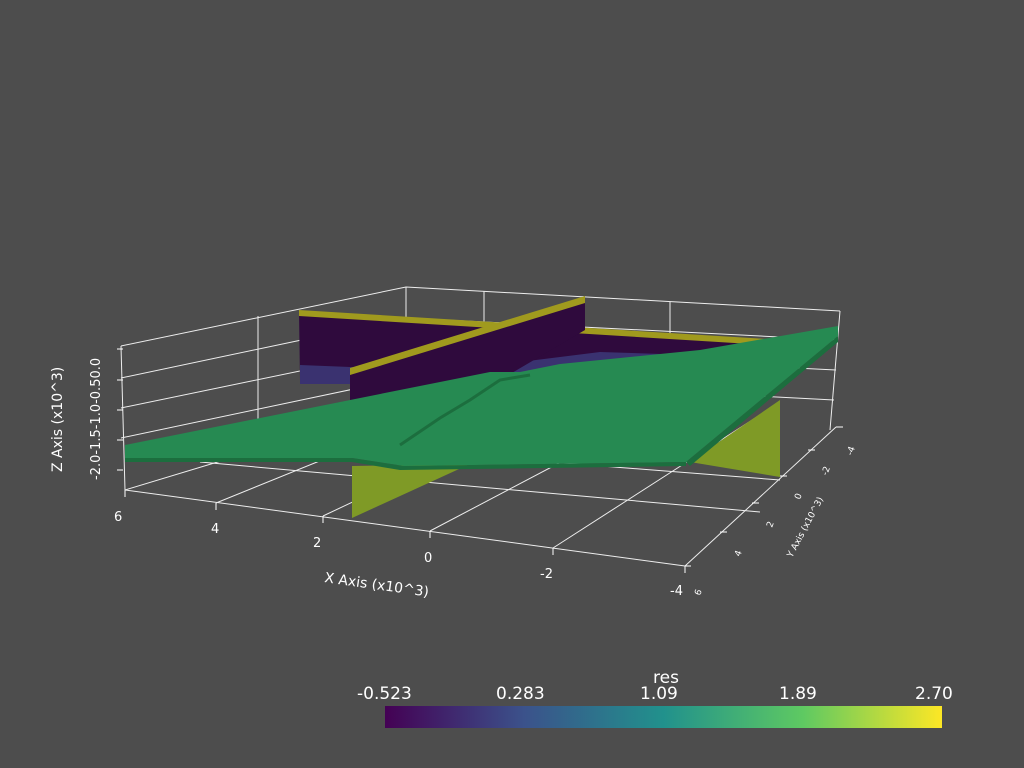 The width and height of the screenshot is (1024, 768). What do you see at coordinates (764, 496) in the screenshot?
I see `y-axis-ticks` at bounding box center [764, 496].